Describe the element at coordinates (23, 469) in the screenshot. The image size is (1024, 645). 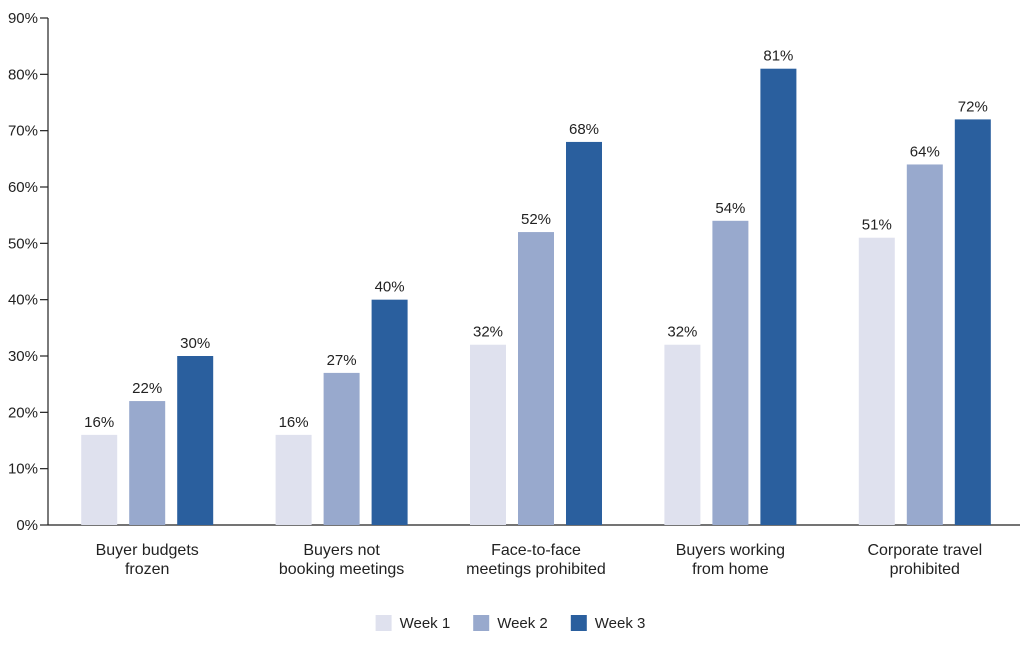
I see `y-tick-label: 10%` at that location.